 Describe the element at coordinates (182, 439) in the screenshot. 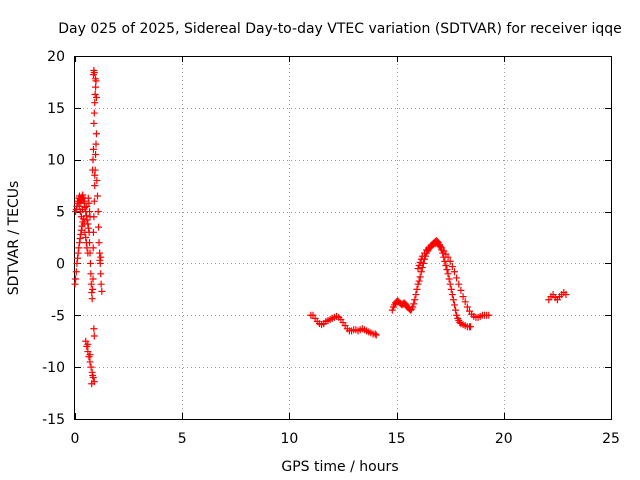

I see `x-tick-label: 5` at that location.